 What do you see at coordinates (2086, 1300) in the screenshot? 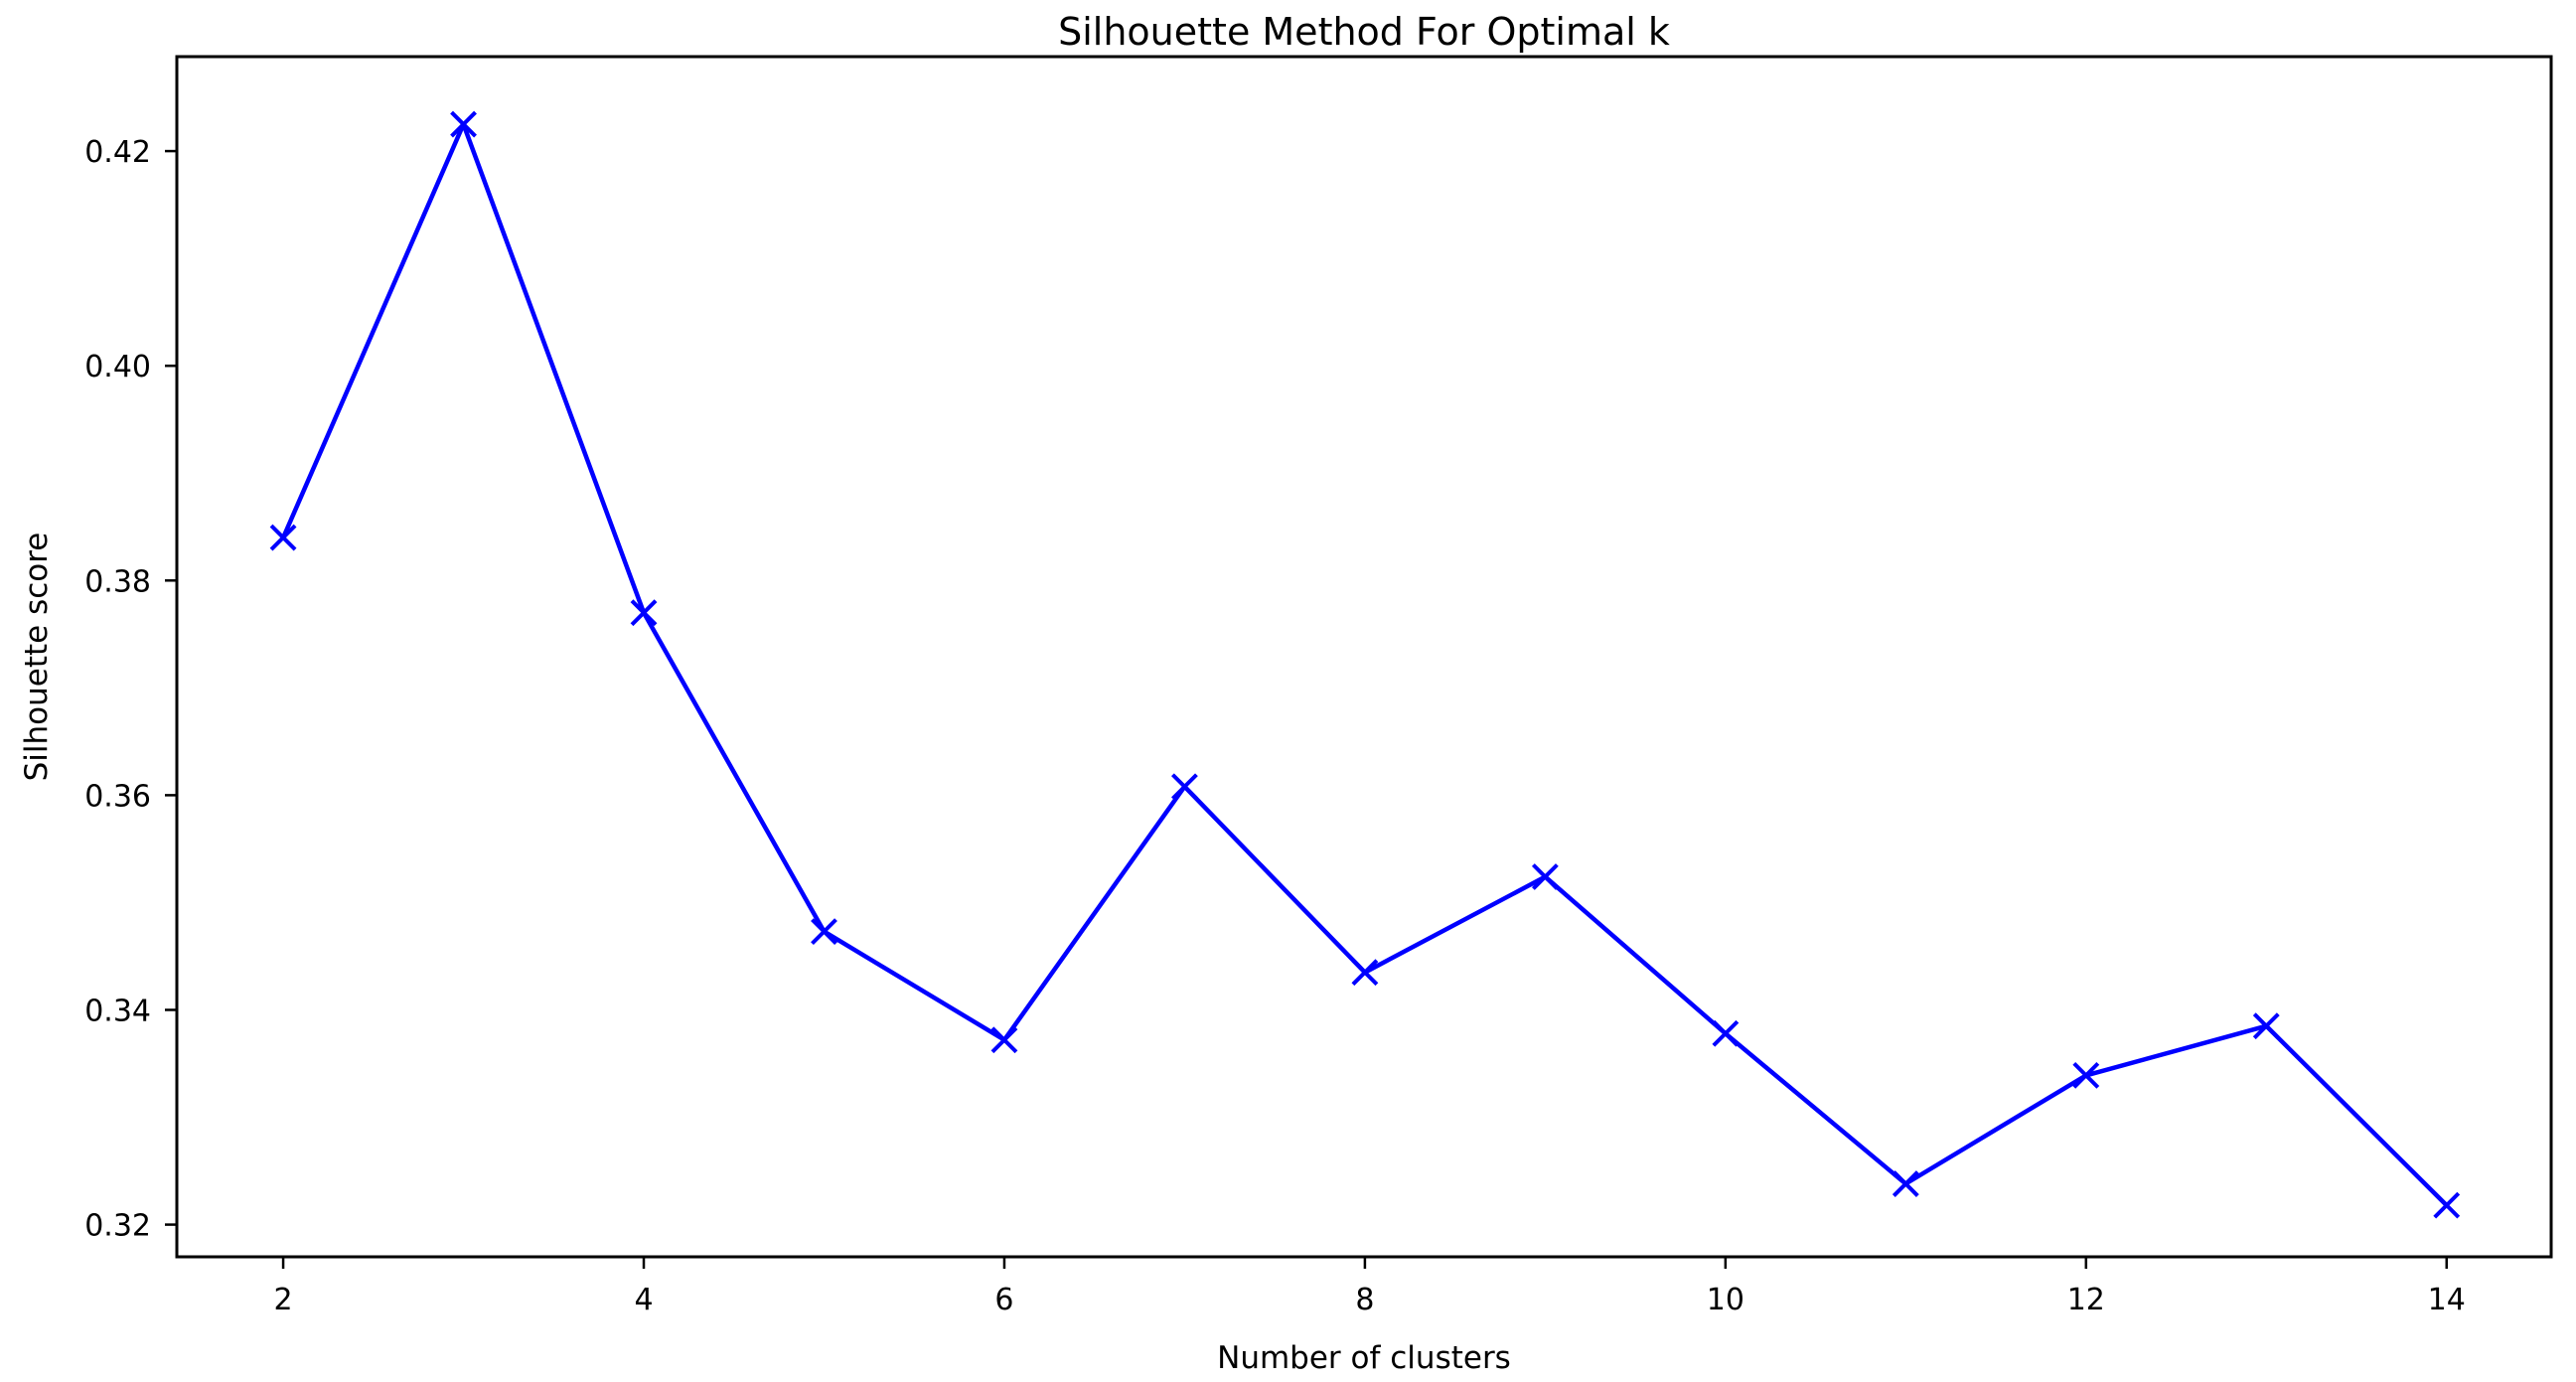
I see `x-tick-label: 12` at bounding box center [2086, 1300].